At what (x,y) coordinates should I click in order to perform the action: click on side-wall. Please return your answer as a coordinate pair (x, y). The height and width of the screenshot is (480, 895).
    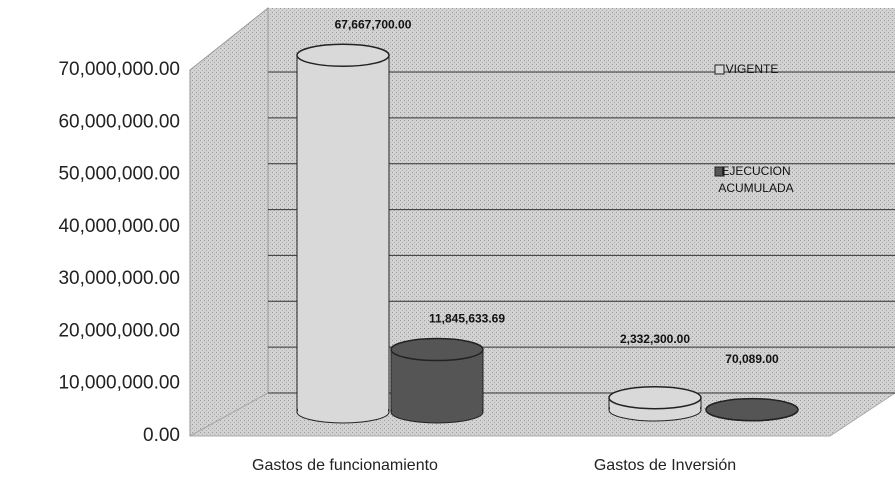
    Looking at the image, I should click on (229, 221).